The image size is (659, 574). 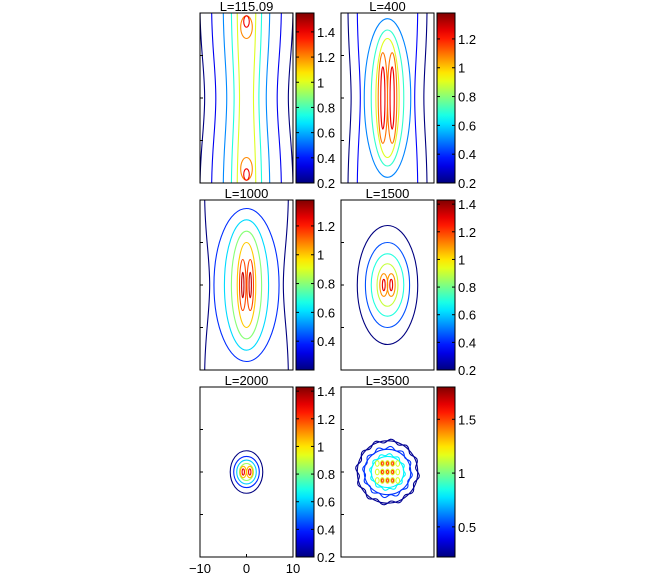 I want to click on plot-frame, so click(x=387, y=472).